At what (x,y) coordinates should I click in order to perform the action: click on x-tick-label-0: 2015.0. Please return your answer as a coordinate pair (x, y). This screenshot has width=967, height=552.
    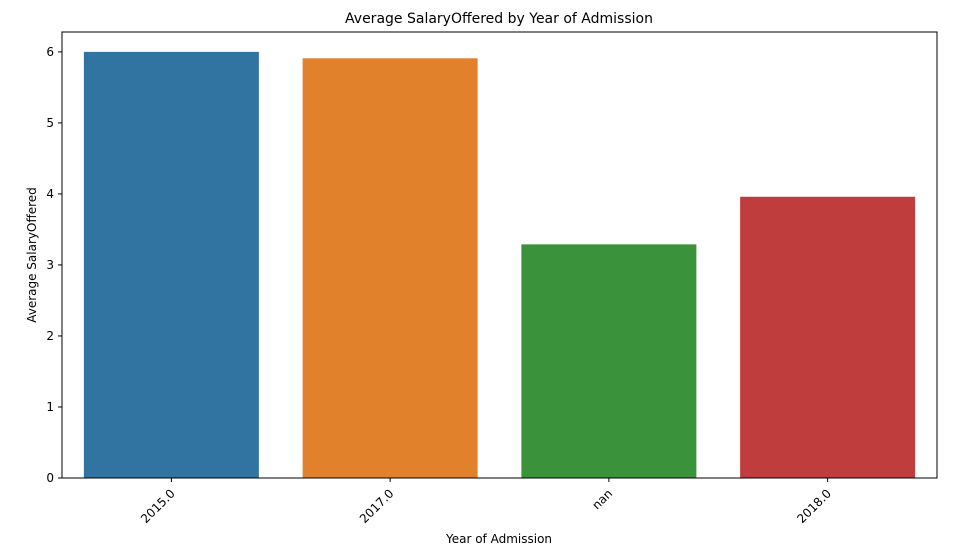
    Looking at the image, I should click on (158, 506).